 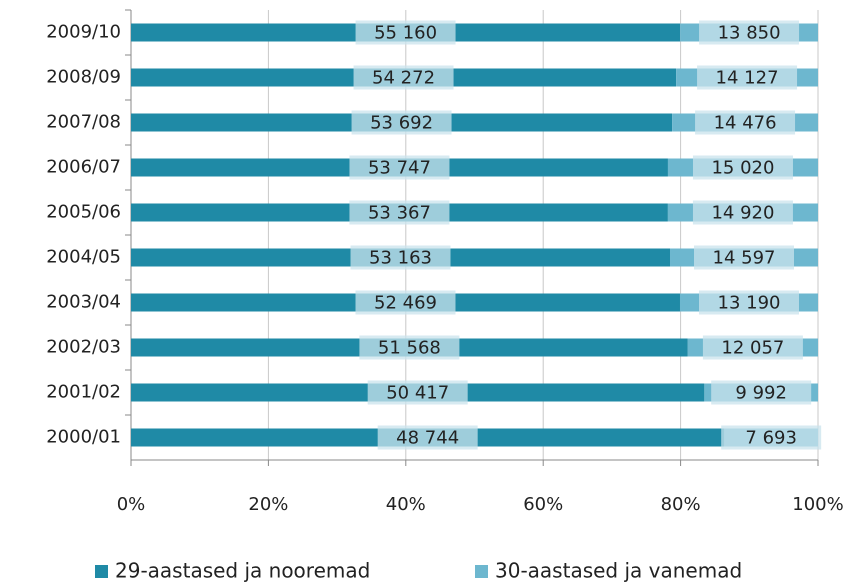 I want to click on data-label: 50 417, so click(x=417, y=393).